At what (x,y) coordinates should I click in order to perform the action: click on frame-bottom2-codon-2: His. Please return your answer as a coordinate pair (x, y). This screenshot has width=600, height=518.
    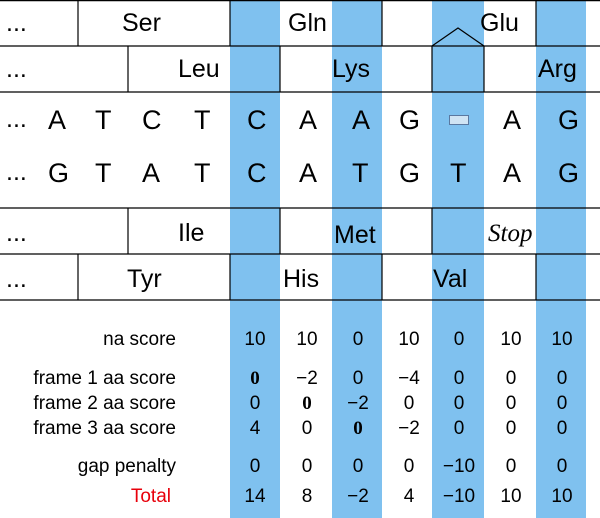
    Looking at the image, I should click on (301, 279).